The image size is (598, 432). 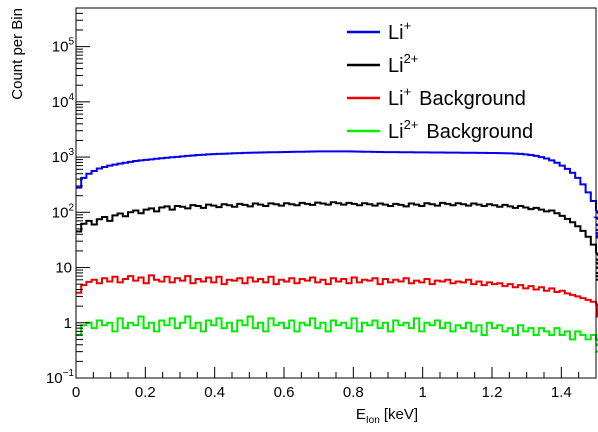 What do you see at coordinates (17, 54) in the screenshot?
I see `y-axis-title: Count per Bin` at bounding box center [17, 54].